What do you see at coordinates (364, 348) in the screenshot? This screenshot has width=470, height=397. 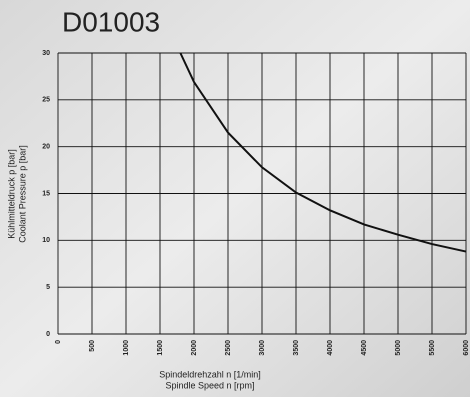 I see `x-tick-label: 4500` at bounding box center [364, 348].